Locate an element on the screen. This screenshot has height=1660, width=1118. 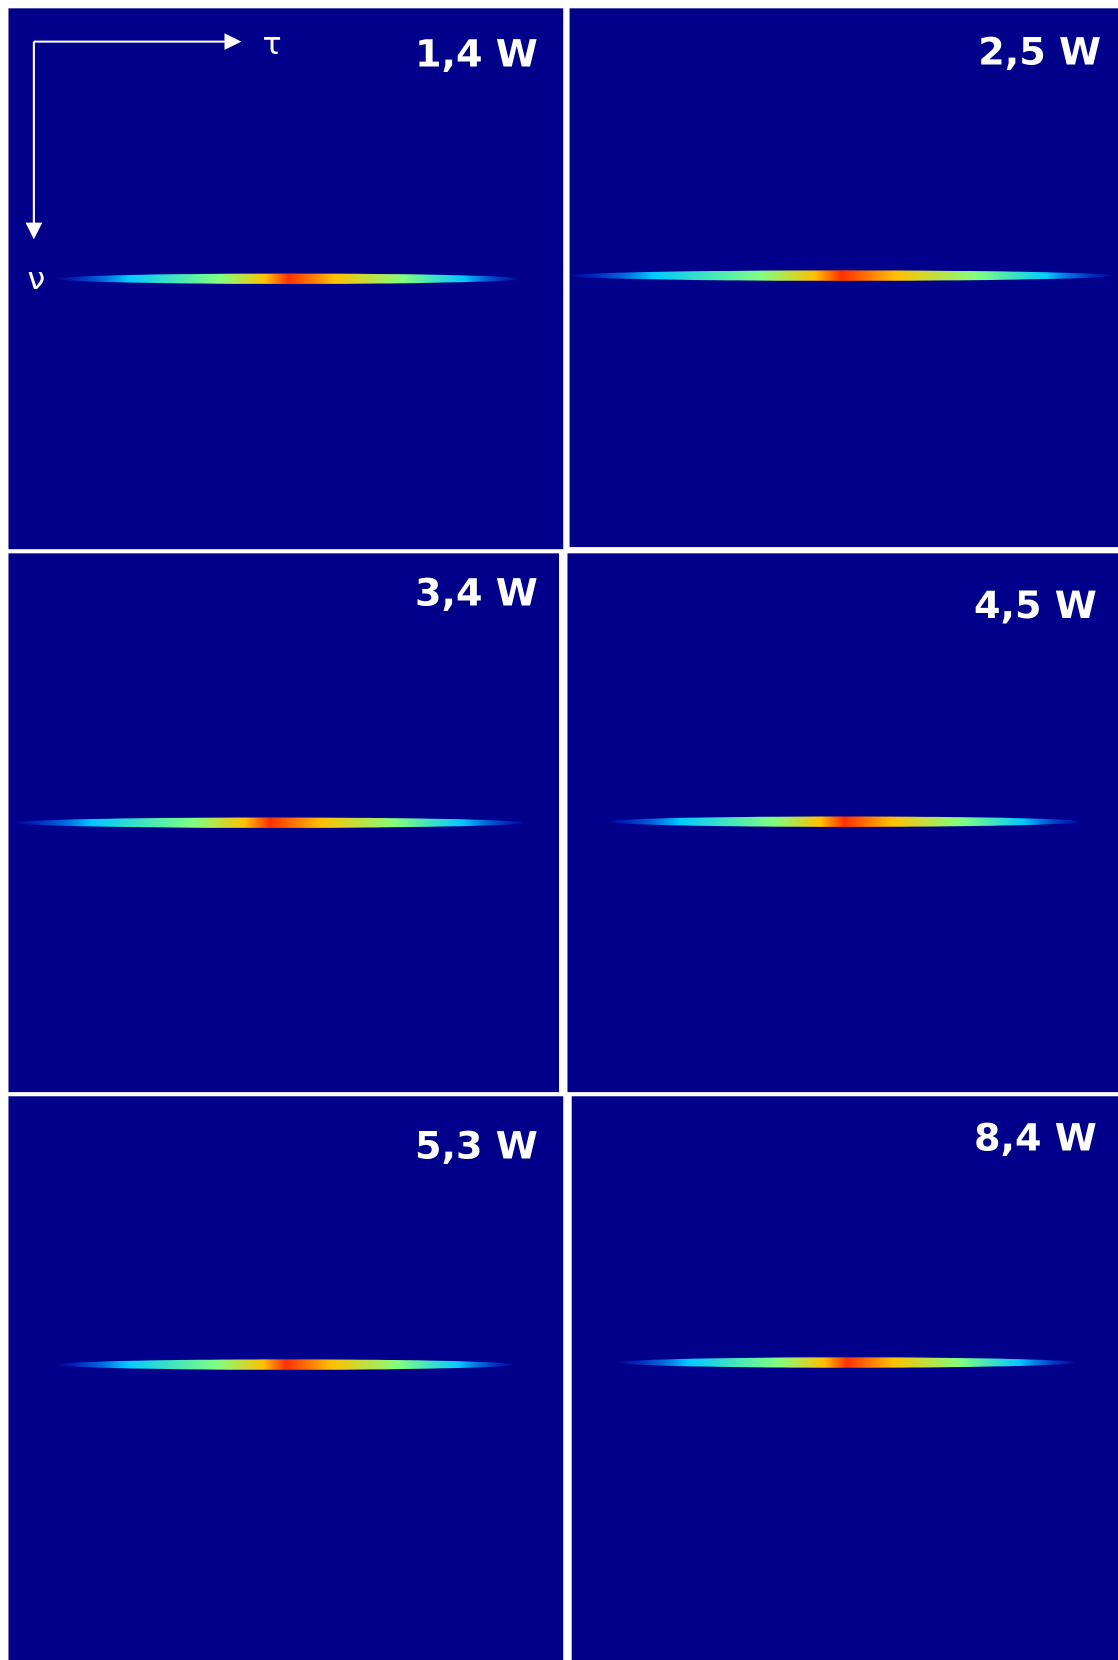
panel-label: 1,4 W is located at coordinates (476, 54).